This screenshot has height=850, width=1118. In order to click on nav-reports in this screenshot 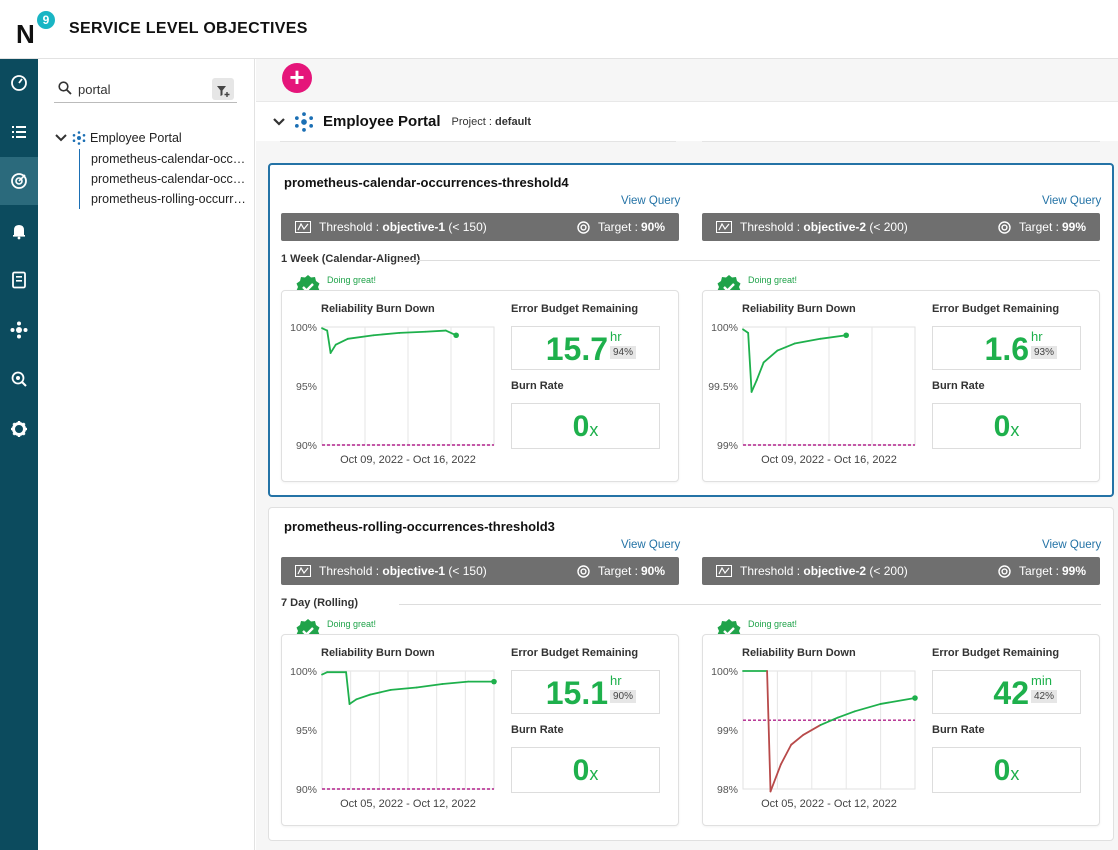, I will do `click(19, 280)`.